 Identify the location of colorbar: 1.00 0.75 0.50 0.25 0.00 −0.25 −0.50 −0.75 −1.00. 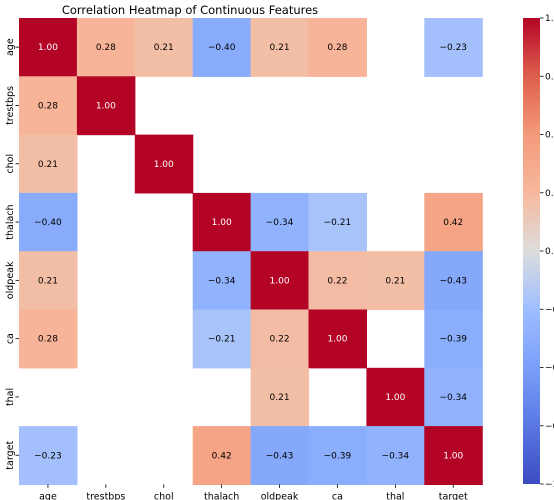
(538, 252).